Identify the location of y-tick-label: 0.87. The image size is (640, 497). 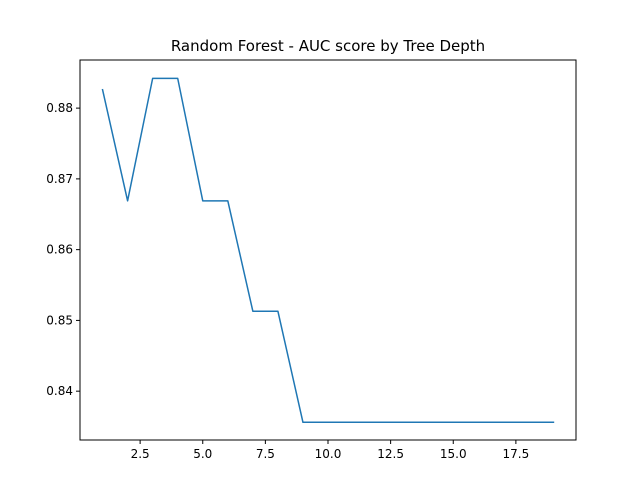
(59, 179).